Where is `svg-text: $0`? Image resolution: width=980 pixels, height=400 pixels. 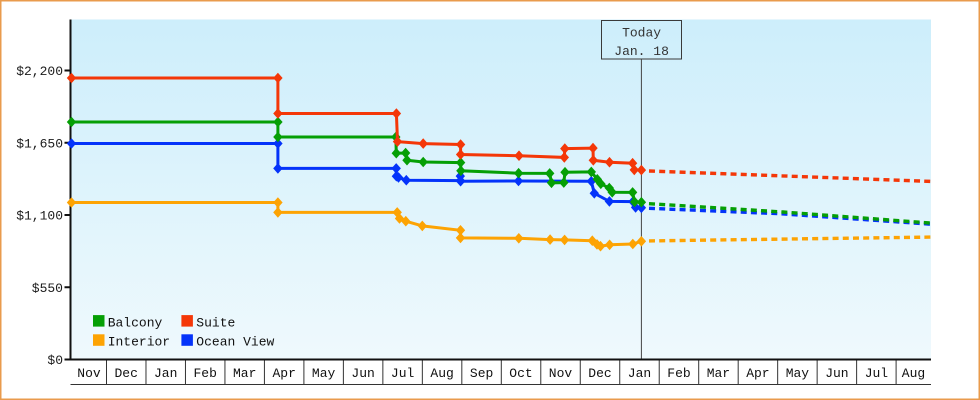 svg-text: $0 is located at coordinates (55, 360).